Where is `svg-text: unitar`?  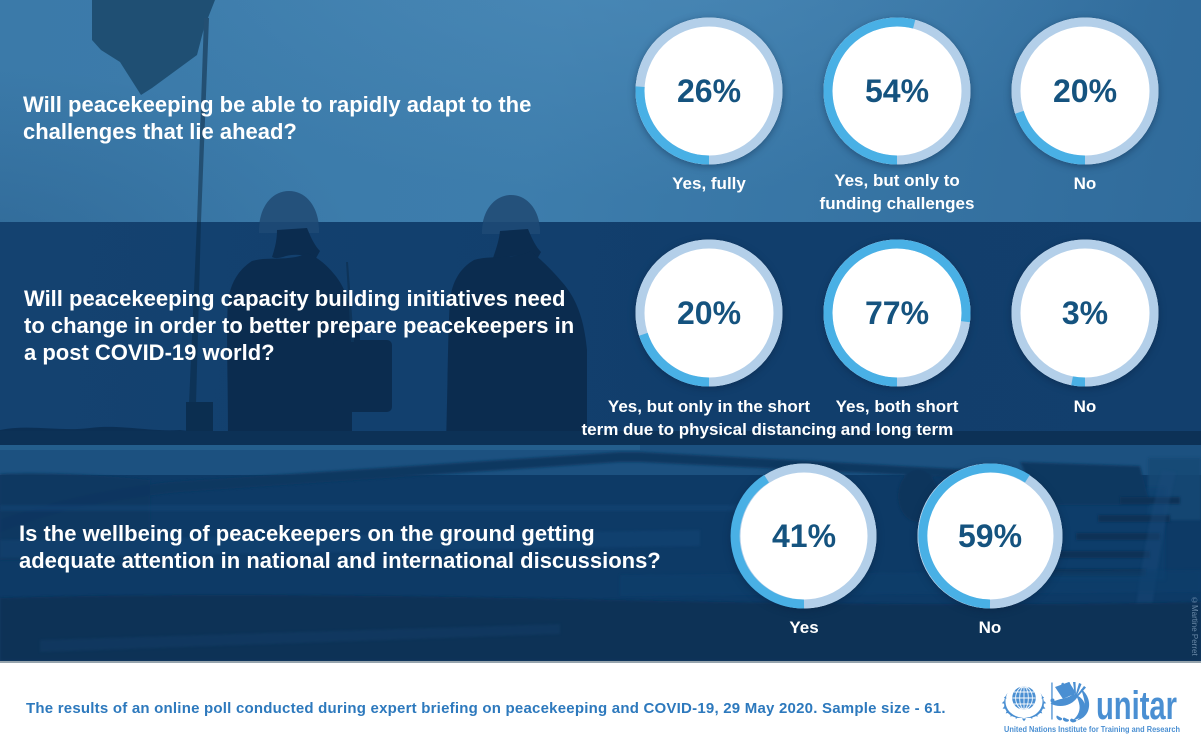 svg-text: unitar is located at coordinates (1136, 706).